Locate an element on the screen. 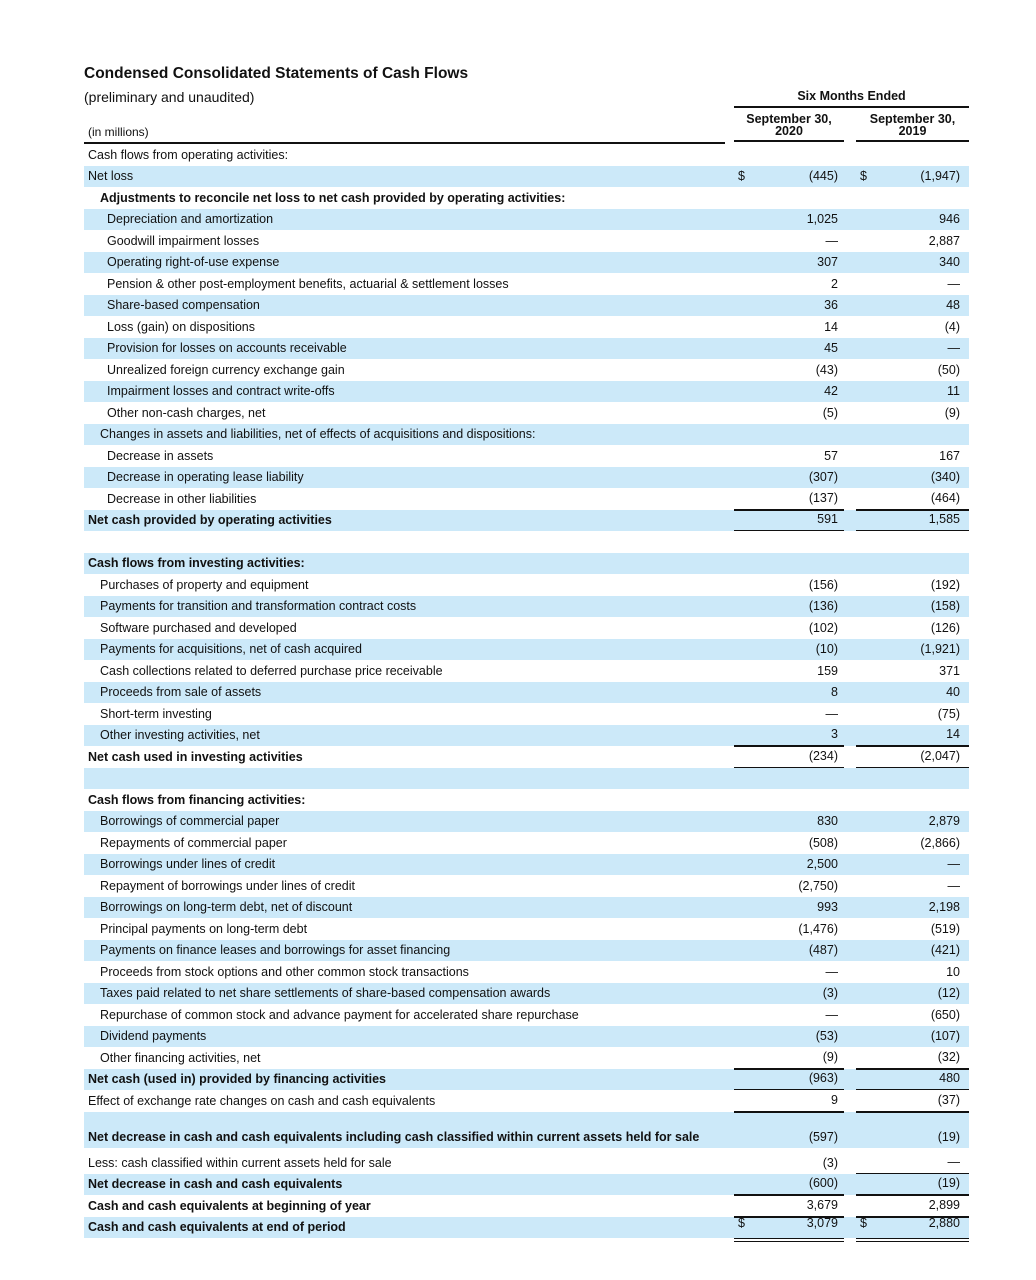 The image size is (1036, 1280). value-cell-2019: (126) is located at coordinates (912, 628).